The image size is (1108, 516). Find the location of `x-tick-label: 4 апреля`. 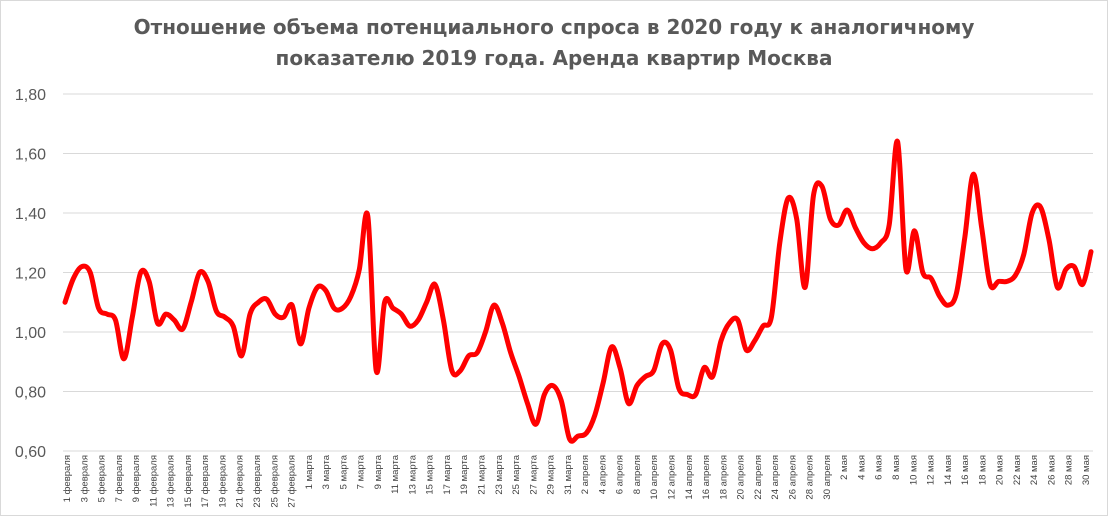

x-tick-label: 4 апреля is located at coordinates (602, 474).